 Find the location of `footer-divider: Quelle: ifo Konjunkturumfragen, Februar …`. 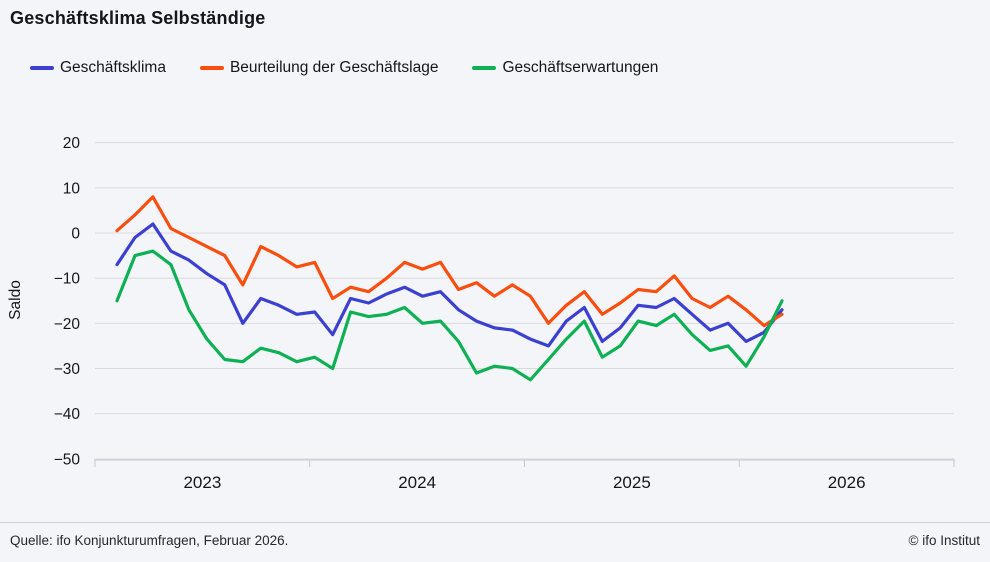

footer-divider: Quelle: ifo Konjunkturumfragen, Februar … is located at coordinates (495, 540).